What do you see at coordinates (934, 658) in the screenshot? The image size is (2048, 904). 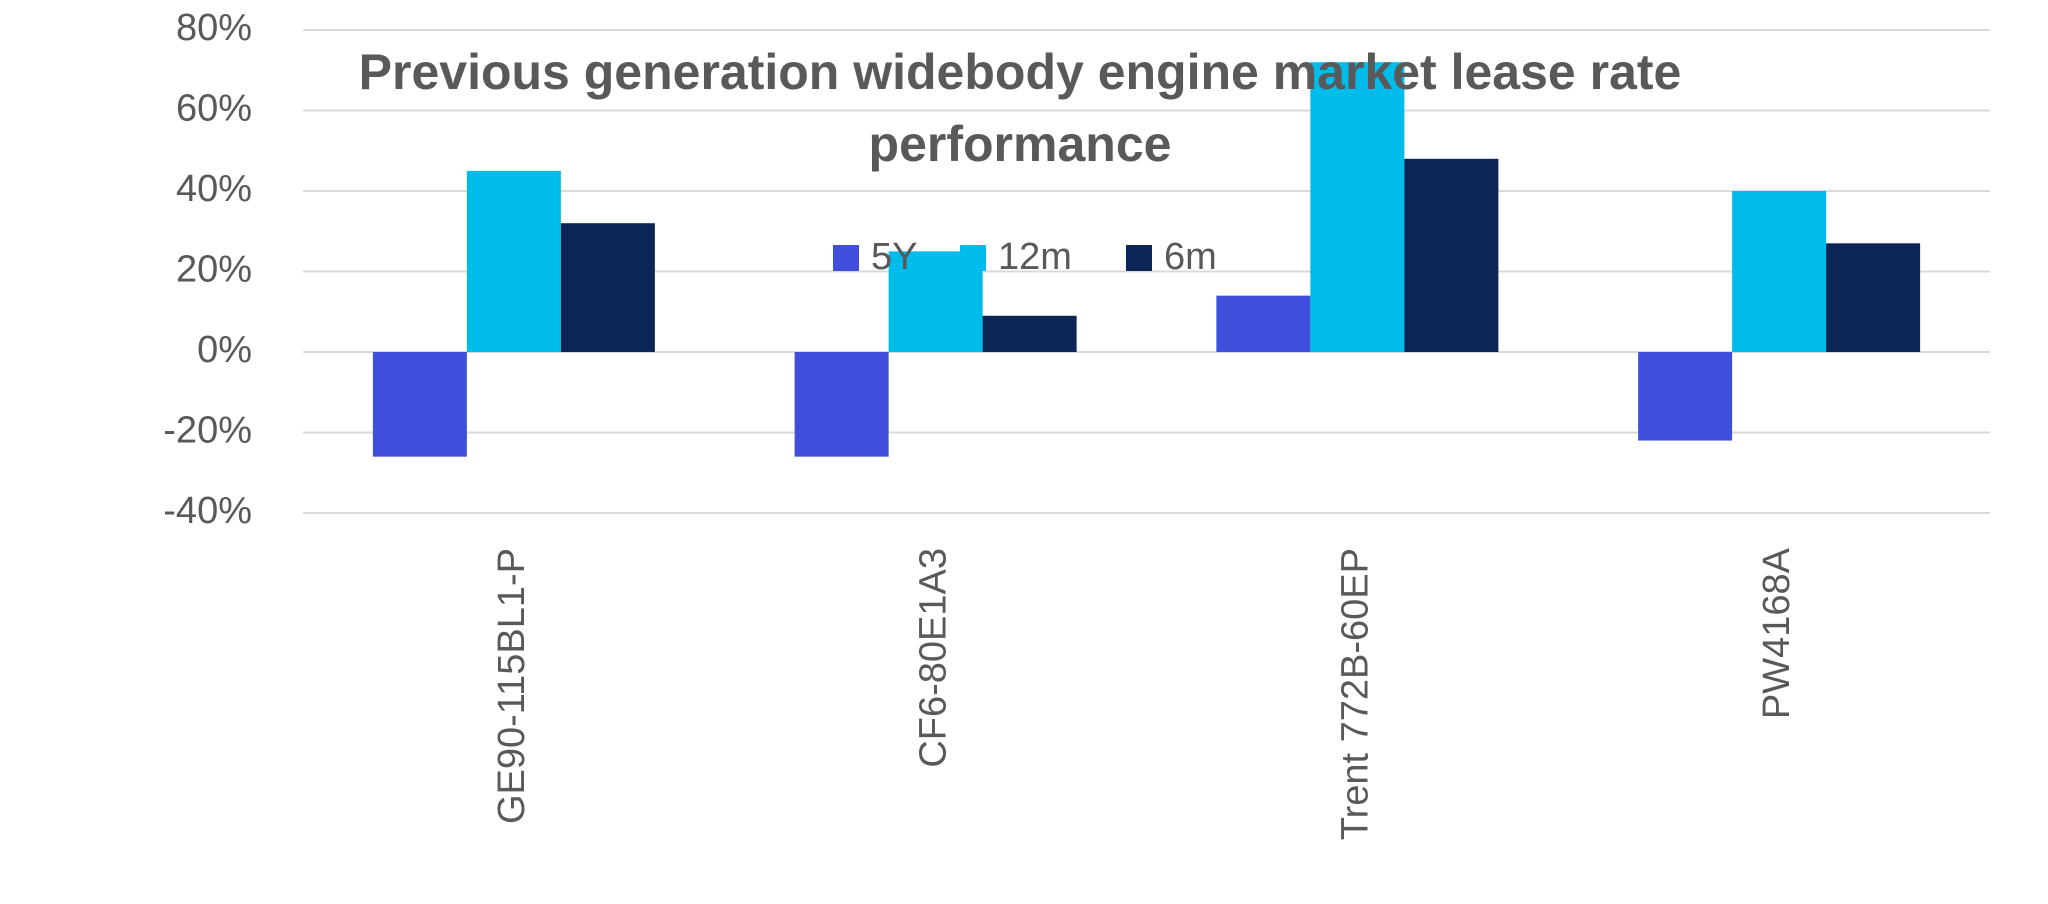 I see `x-tick-label: CF6-80E1A3` at bounding box center [934, 658].